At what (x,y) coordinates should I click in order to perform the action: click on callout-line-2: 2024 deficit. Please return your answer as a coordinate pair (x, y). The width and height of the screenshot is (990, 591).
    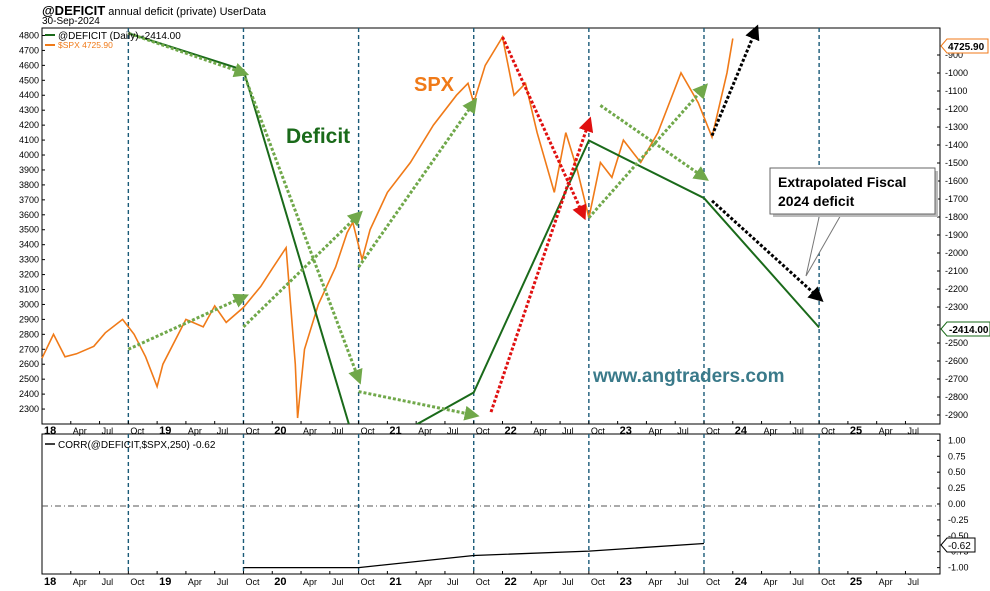
    Looking at the image, I should click on (816, 201).